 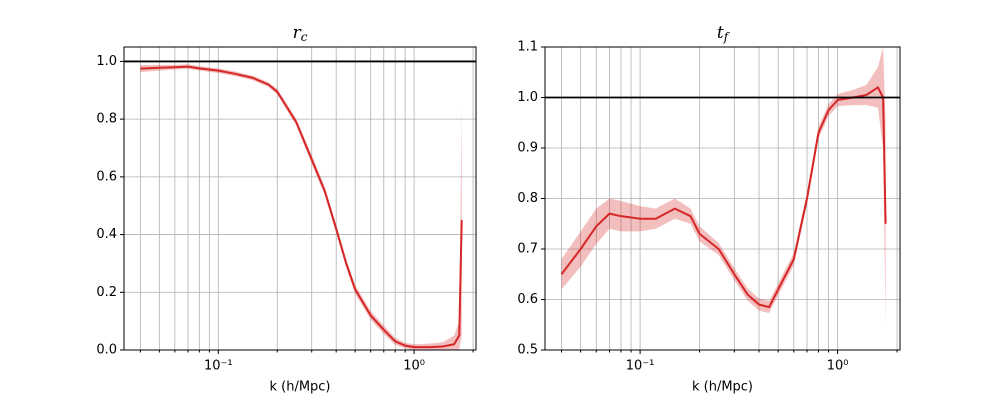 What do you see at coordinates (527, 249) in the screenshot?
I see `y-tick-label: 0.7` at bounding box center [527, 249].